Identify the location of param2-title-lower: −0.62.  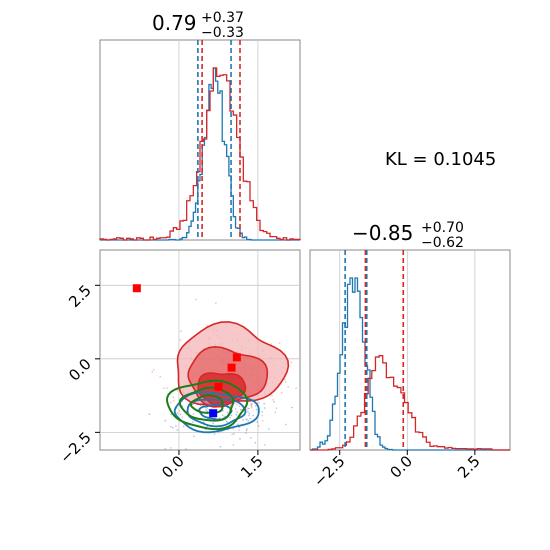
(442, 243).